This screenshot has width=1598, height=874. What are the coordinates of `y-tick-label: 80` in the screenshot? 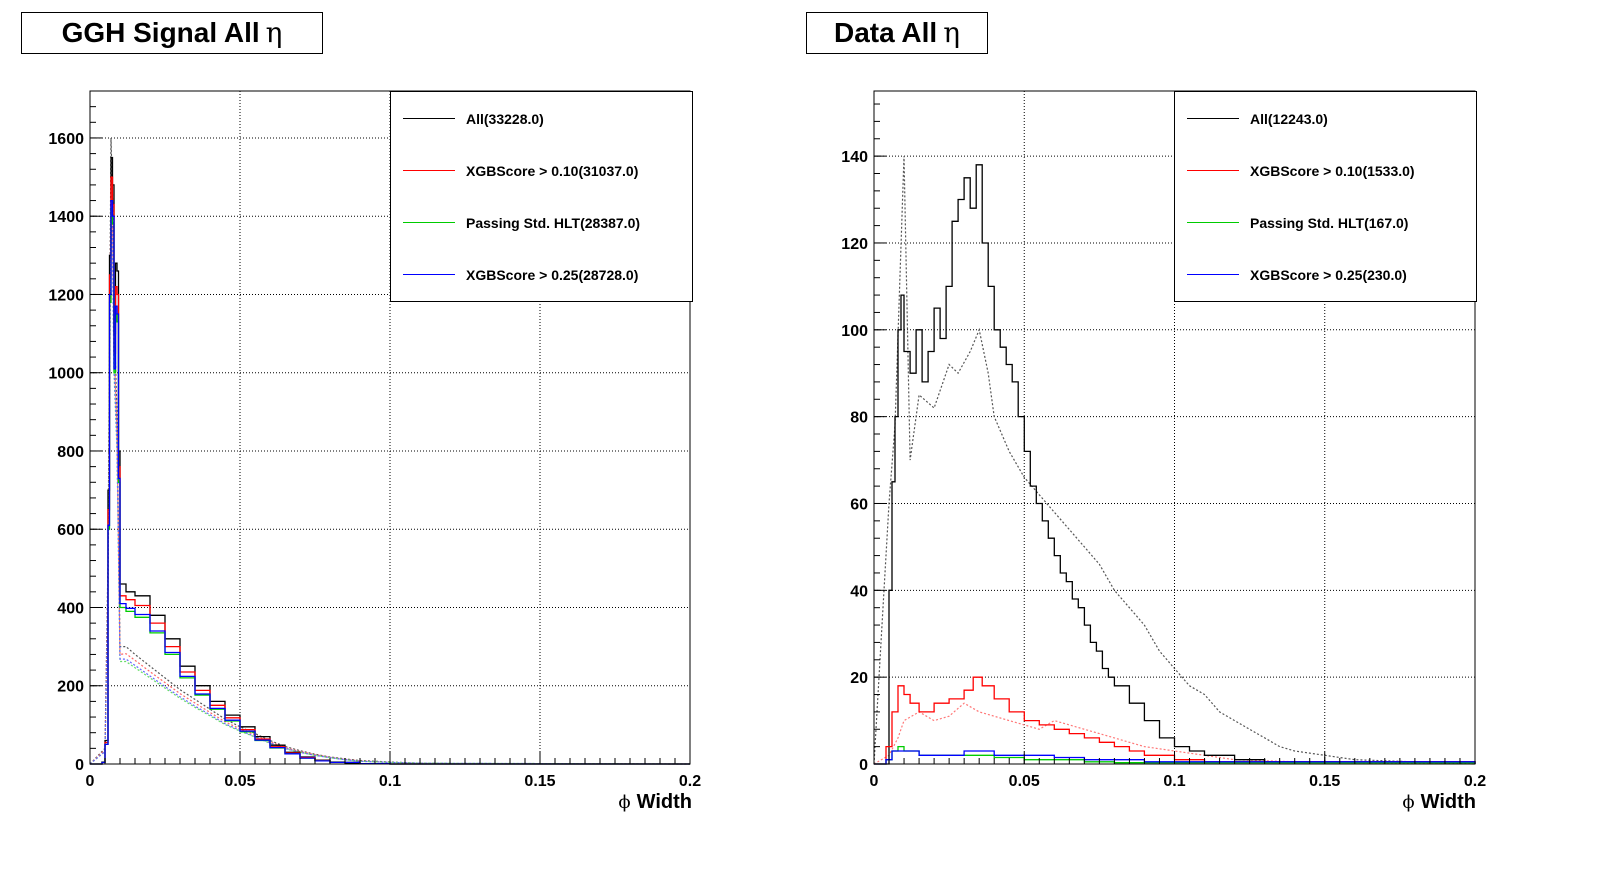 It's located at (859, 418).